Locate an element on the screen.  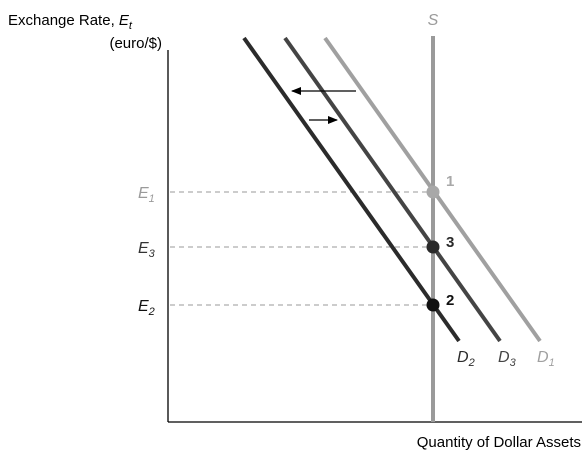
supply-label: S is located at coordinates (433, 20).